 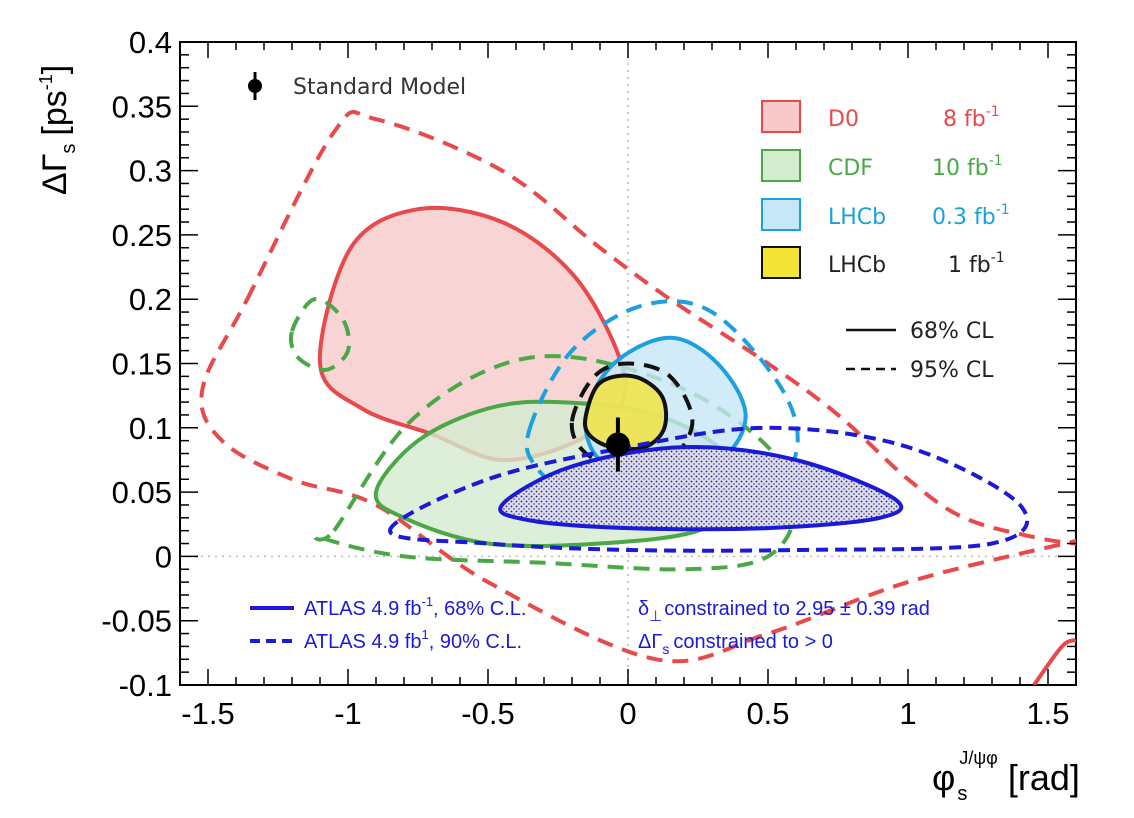 What do you see at coordinates (487, 713) in the screenshot?
I see `x-tick-label: -0.5` at bounding box center [487, 713].